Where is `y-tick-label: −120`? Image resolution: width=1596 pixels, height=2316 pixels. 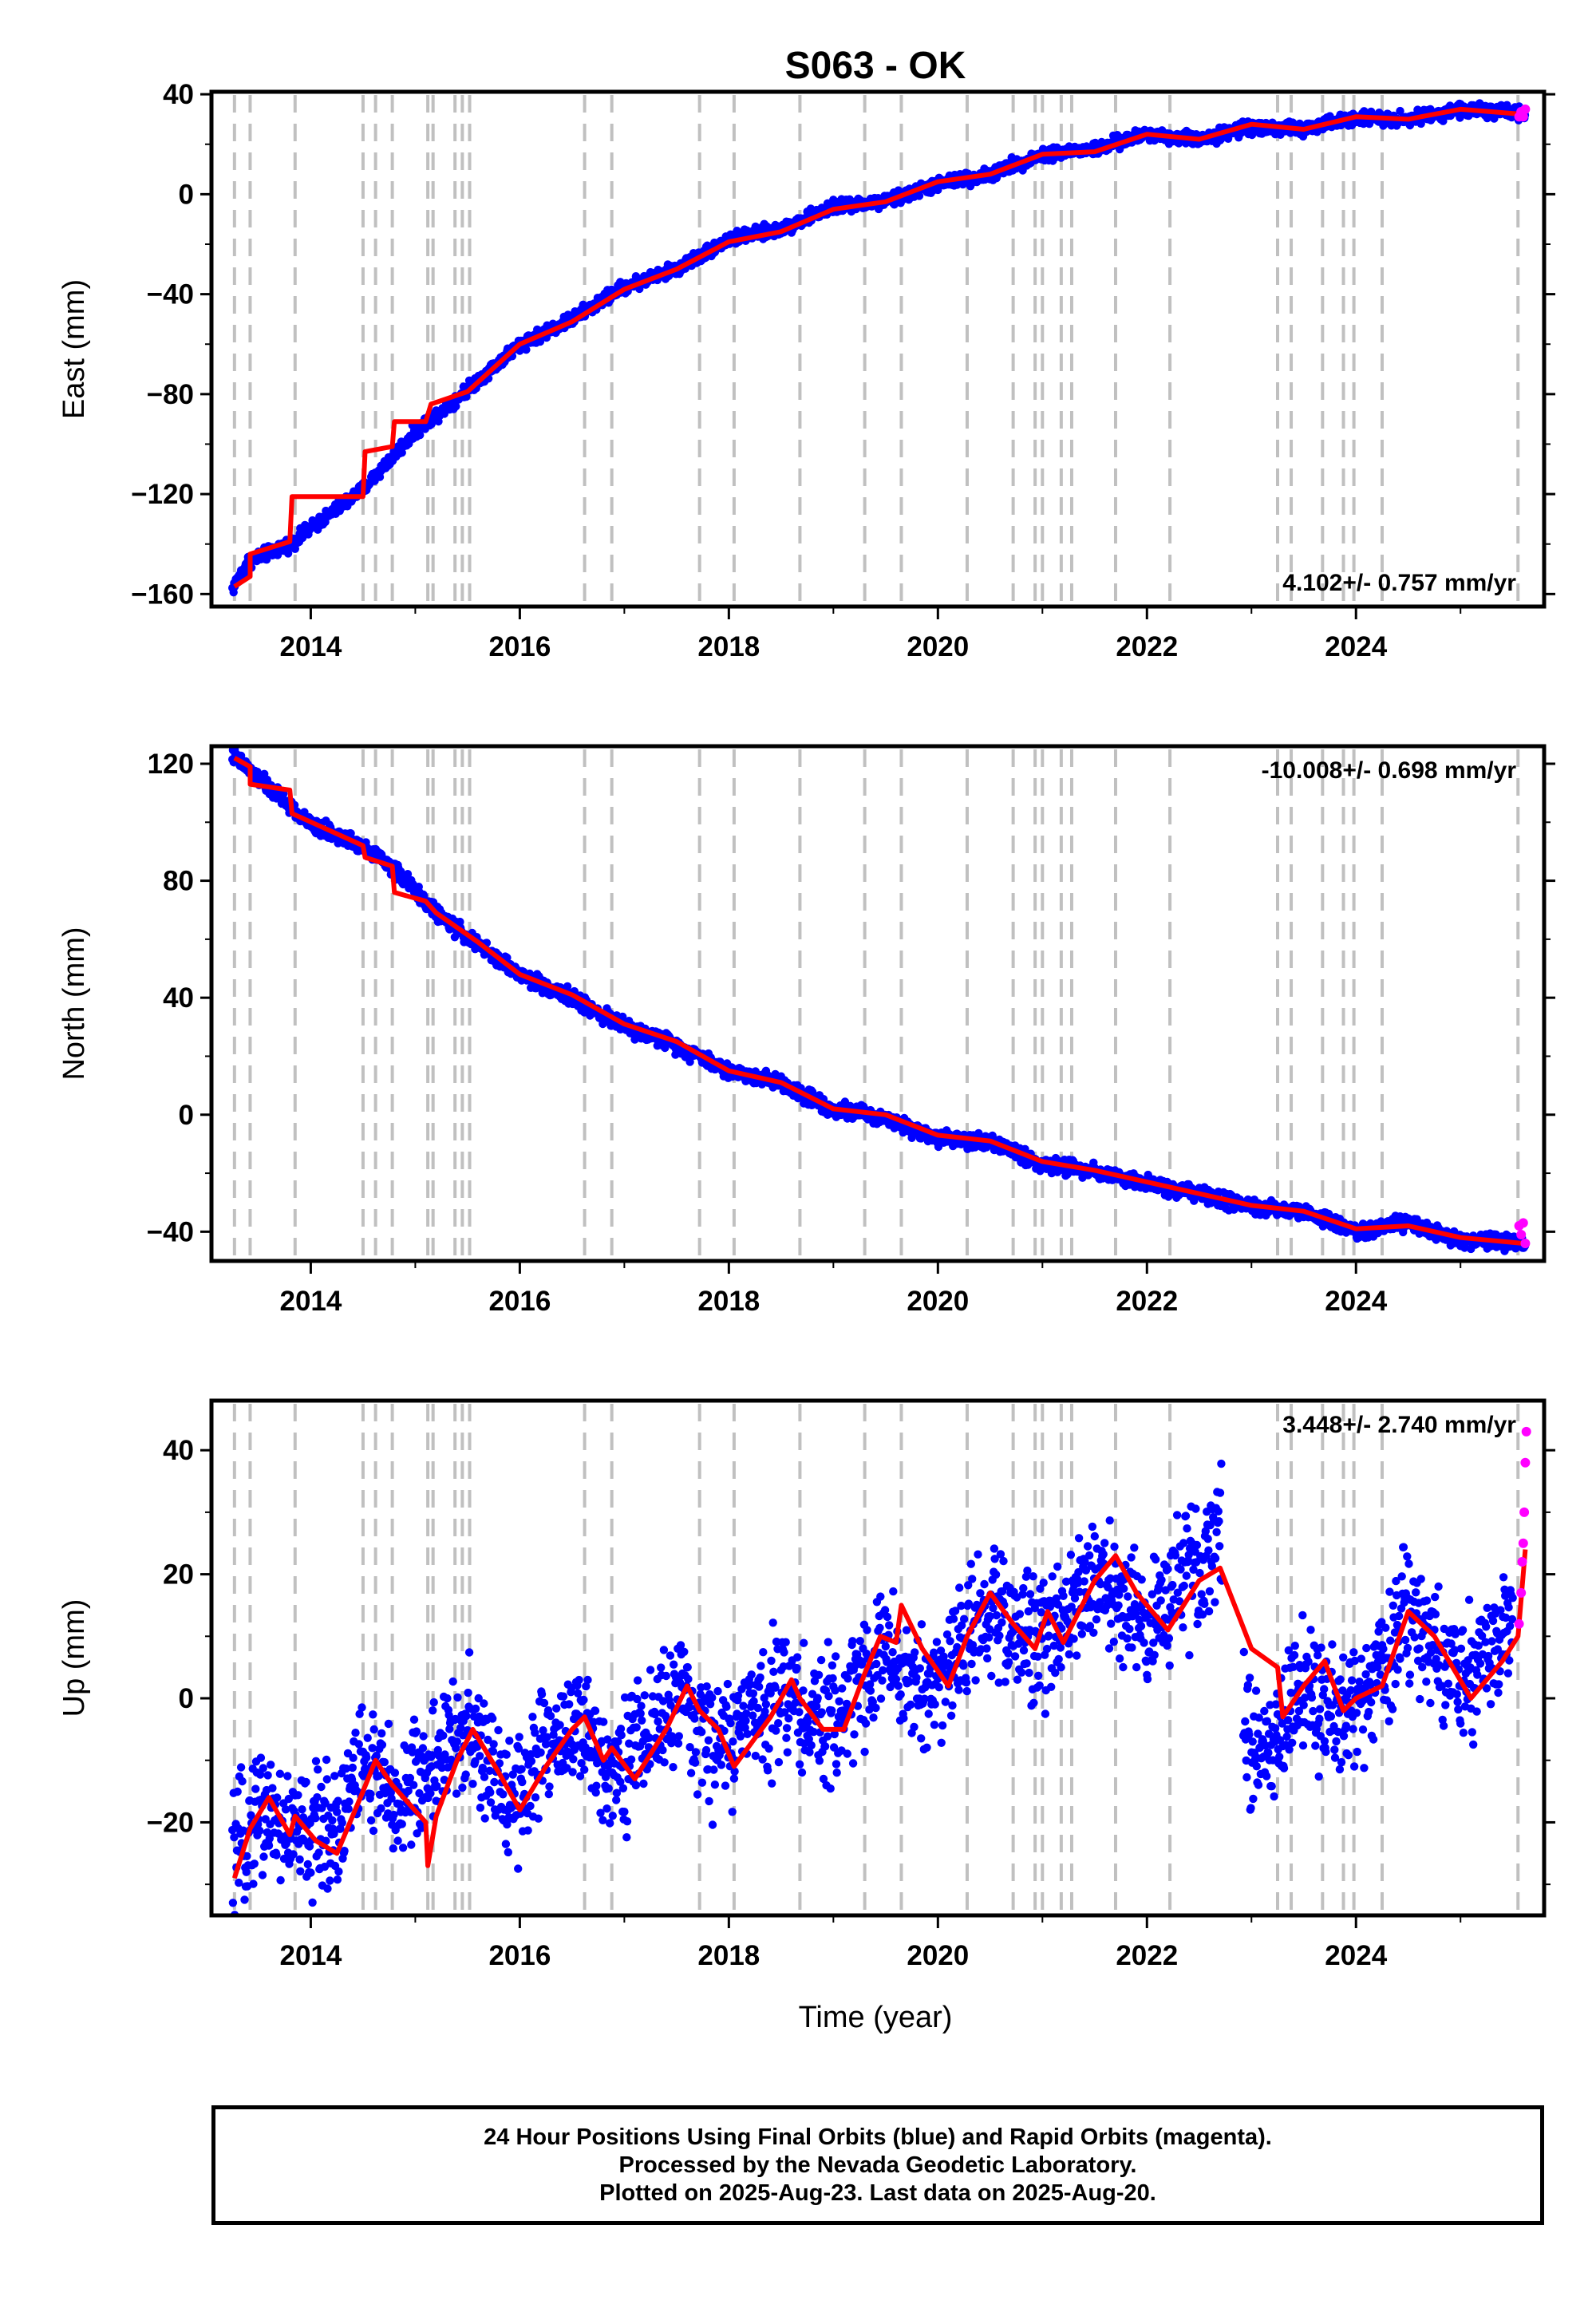
y-tick-label: −120 is located at coordinates (162, 494).